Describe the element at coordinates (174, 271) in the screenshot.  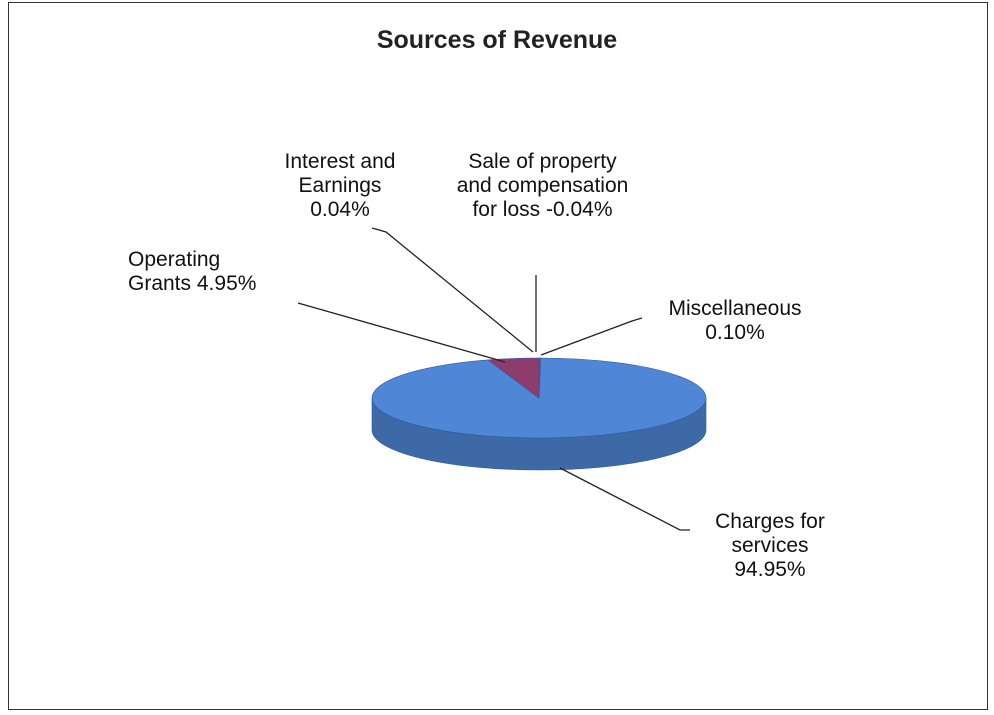
I see `category-label: Operating Grants` at that location.